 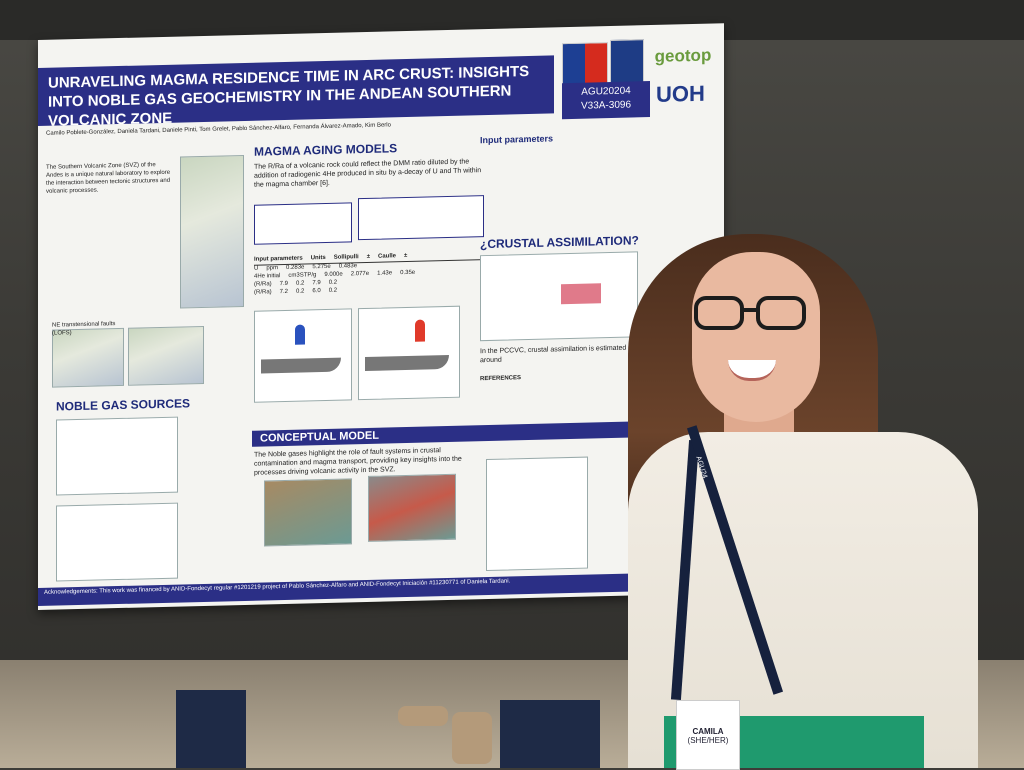 I want to click on monte-carlo-plot-a, so click(x=303, y=355).